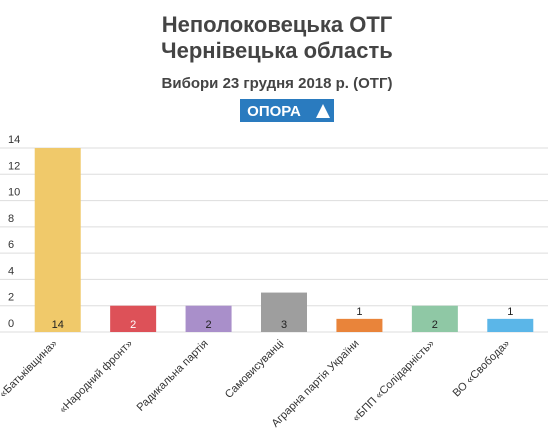 This screenshot has height=445, width=554. Describe the element at coordinates (315, 384) in the screenshot. I see `x-tick-label: Аграрна партія України` at that location.